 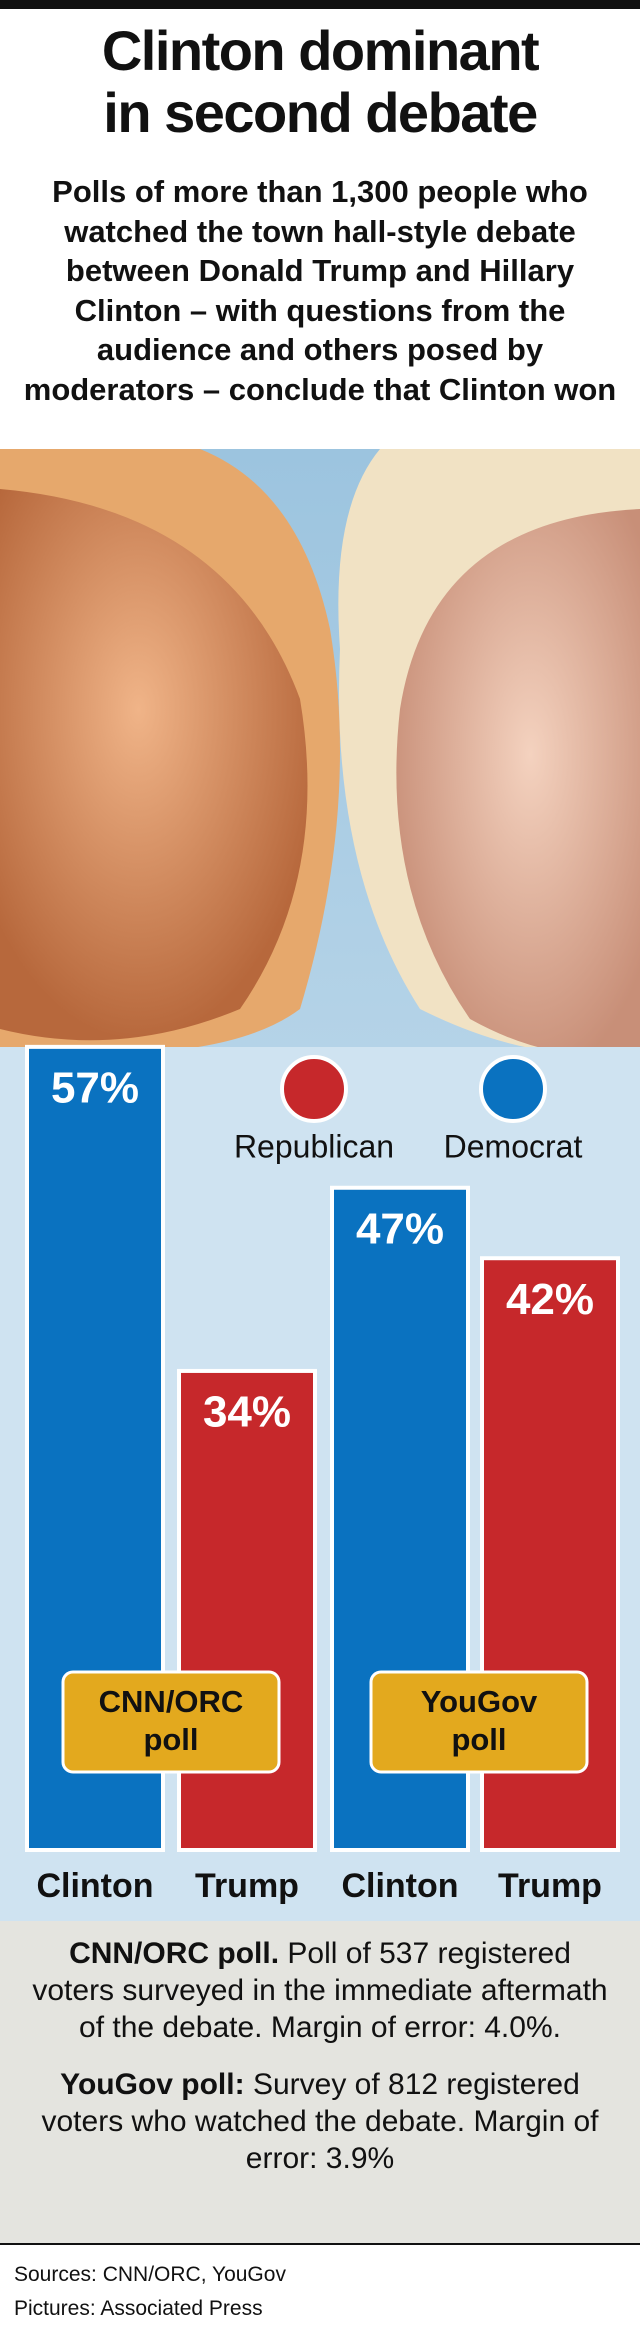 I want to click on legend-label: Democrat, so click(x=513, y=1146).